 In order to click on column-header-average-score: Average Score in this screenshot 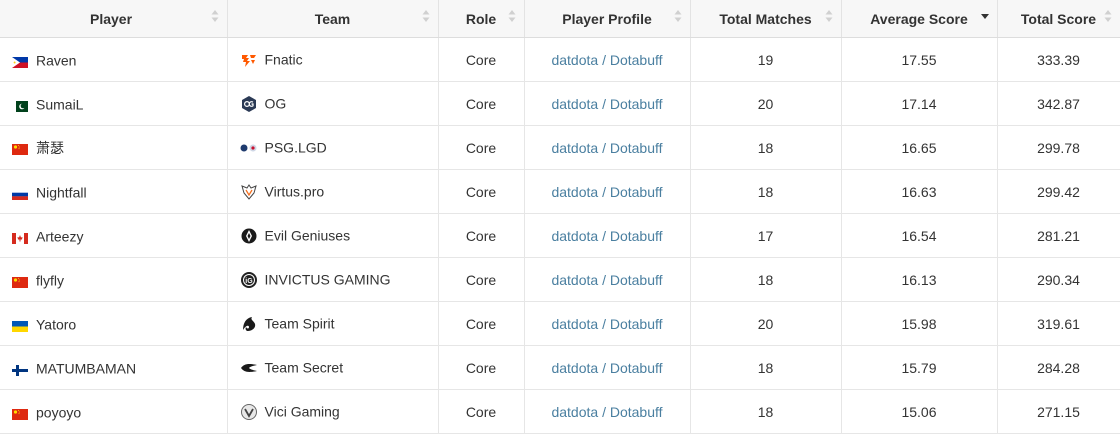, I will do `click(919, 19)`.